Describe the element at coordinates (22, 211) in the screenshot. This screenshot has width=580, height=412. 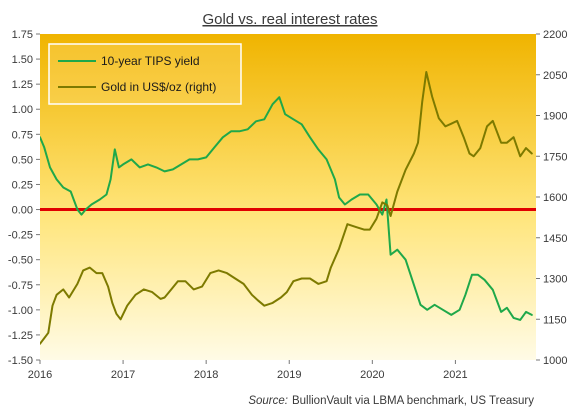
I see `y-left-tick-label: 0.00` at that location.